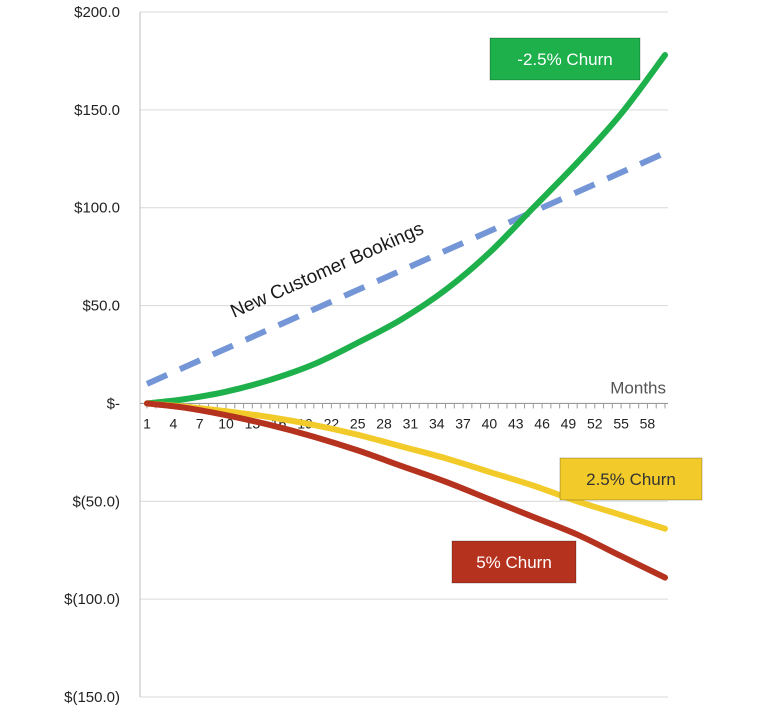 This screenshot has width=773, height=725. I want to click on label-text-2-5-churn: -2.5% Churn, so click(564, 59).